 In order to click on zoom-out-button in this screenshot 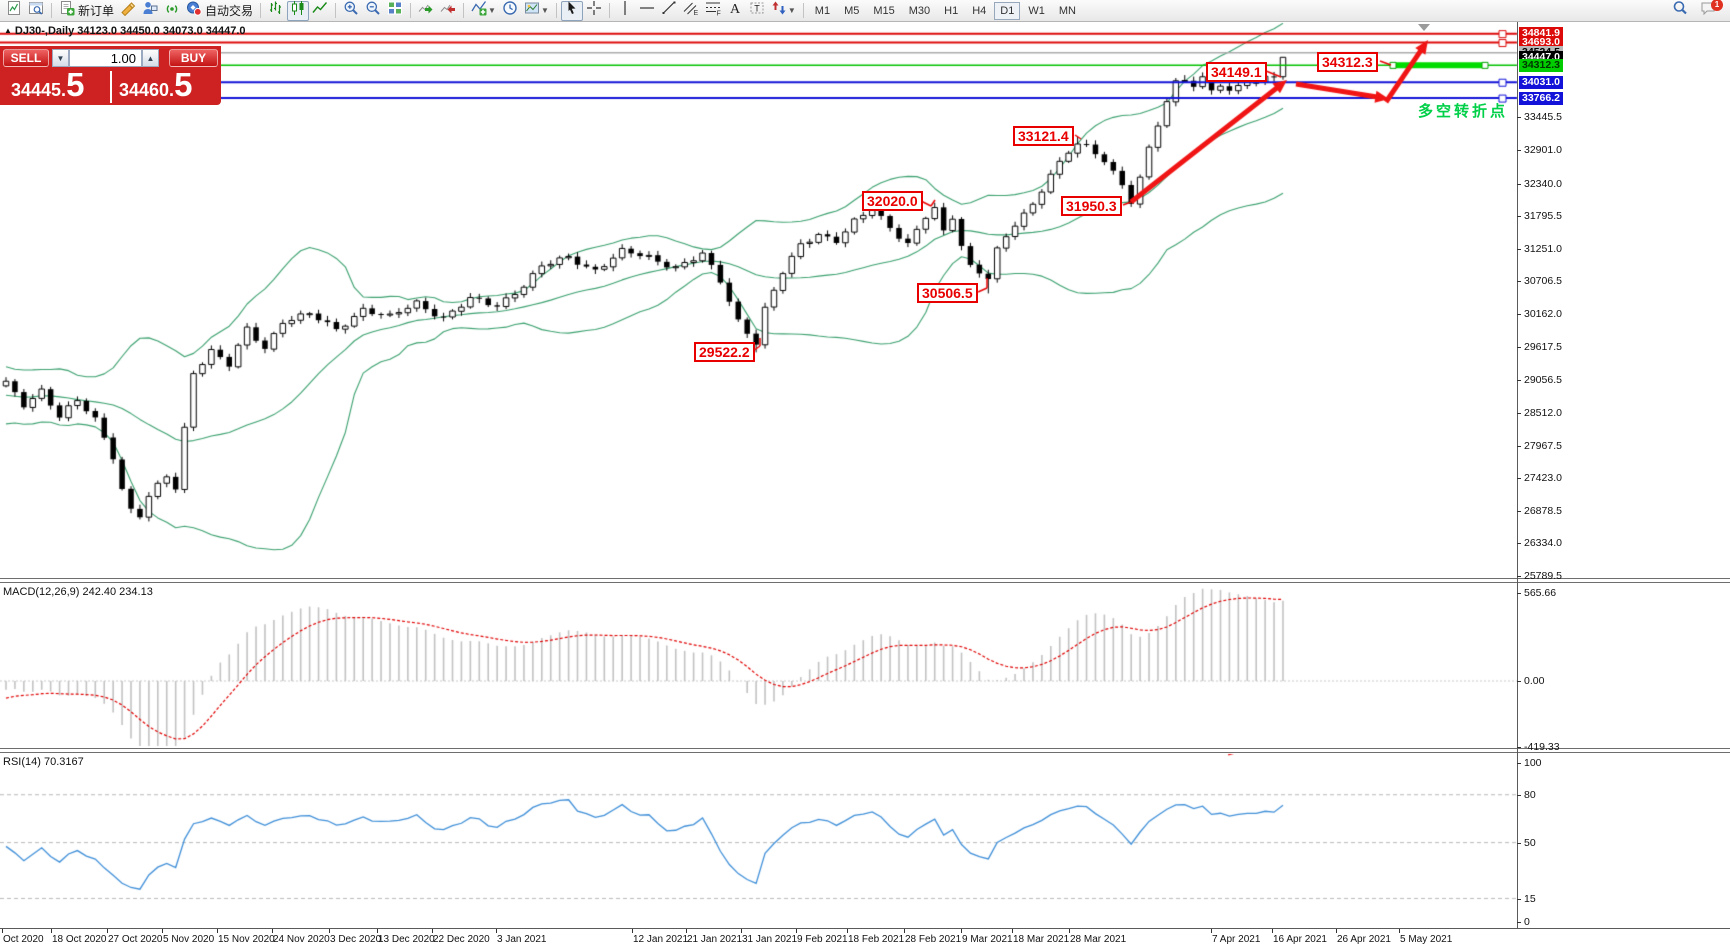, I will do `click(373, 11)`.